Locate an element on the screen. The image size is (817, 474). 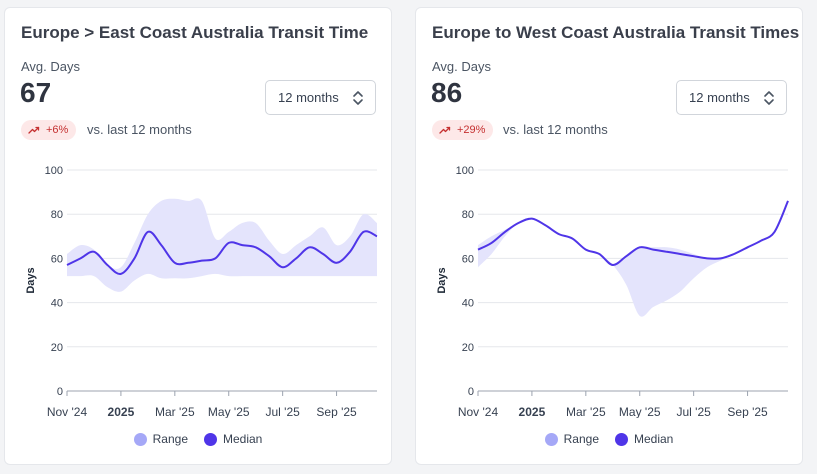
metric-value: 86 is located at coordinates (447, 92).